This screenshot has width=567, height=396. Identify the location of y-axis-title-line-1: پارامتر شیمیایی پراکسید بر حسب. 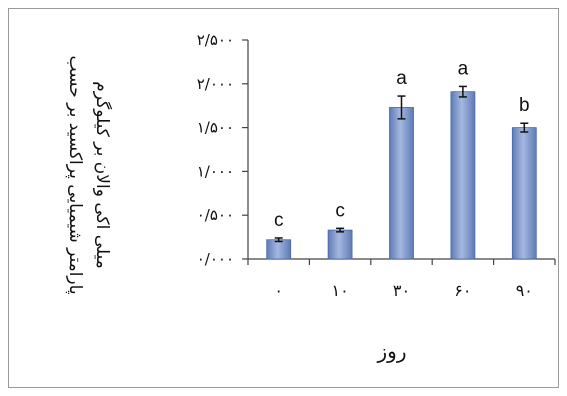
(75, 174).